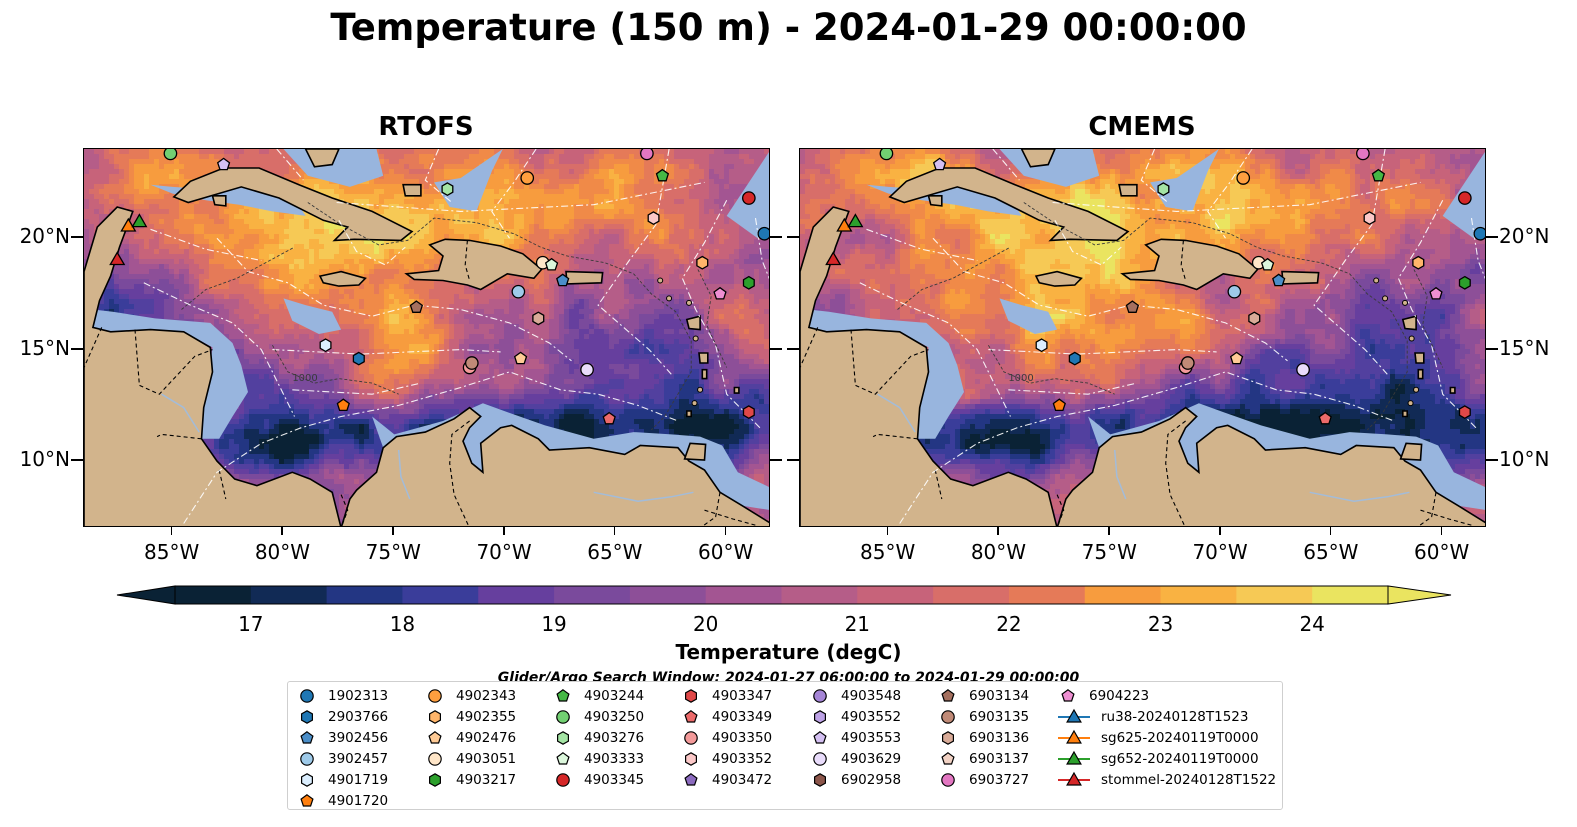 Image resolution: width=1577 pixels, height=827 pixels. What do you see at coordinates (40, 348) in the screenshot?
I see `lat-tick-left: 15°N` at bounding box center [40, 348].